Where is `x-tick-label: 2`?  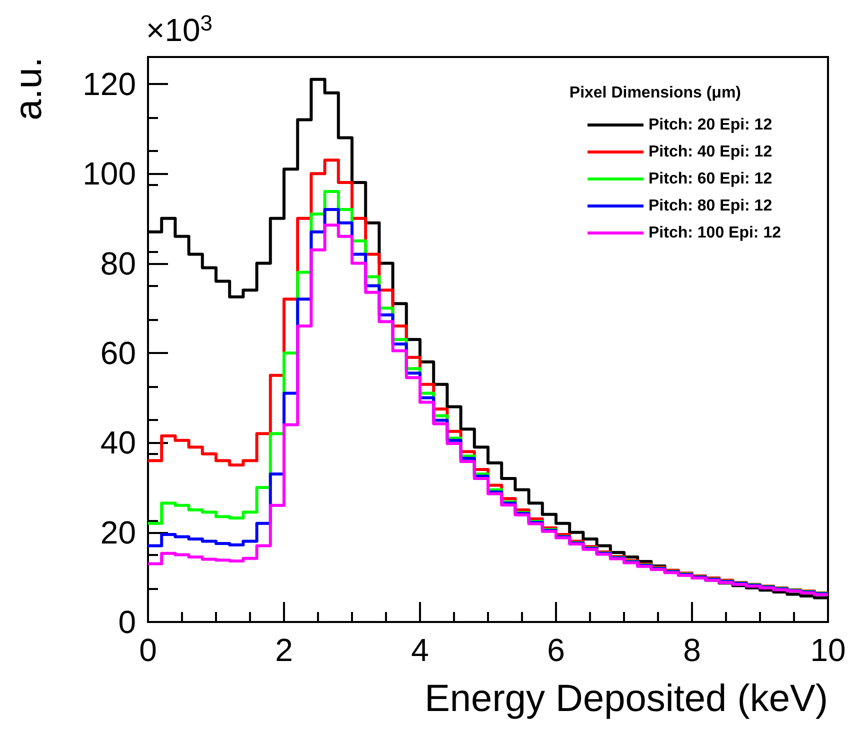
x-tick-label: 2 is located at coordinates (284, 650).